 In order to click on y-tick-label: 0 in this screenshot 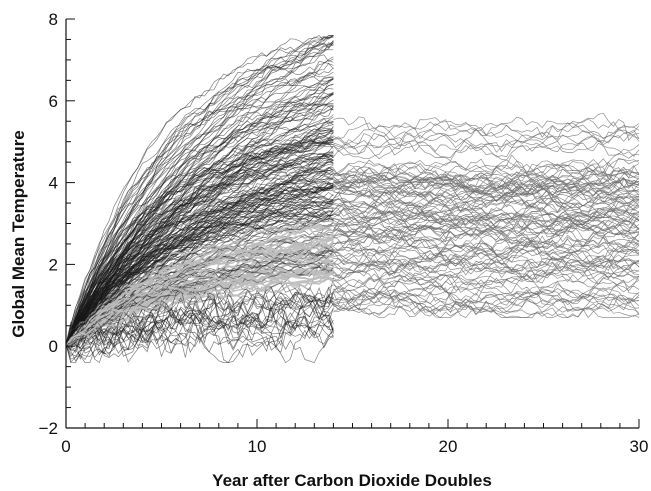, I will do `click(53, 346)`.